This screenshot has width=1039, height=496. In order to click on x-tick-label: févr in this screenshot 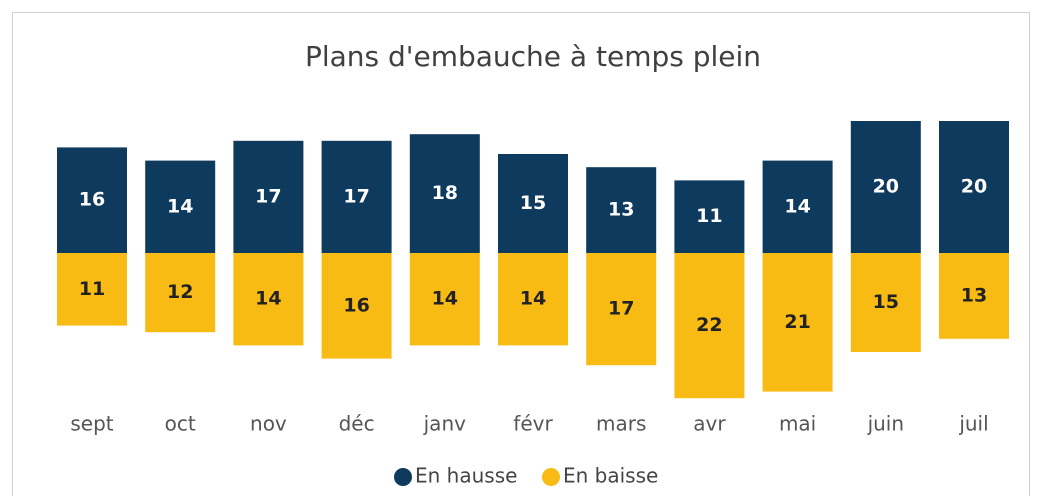, I will do `click(533, 424)`.